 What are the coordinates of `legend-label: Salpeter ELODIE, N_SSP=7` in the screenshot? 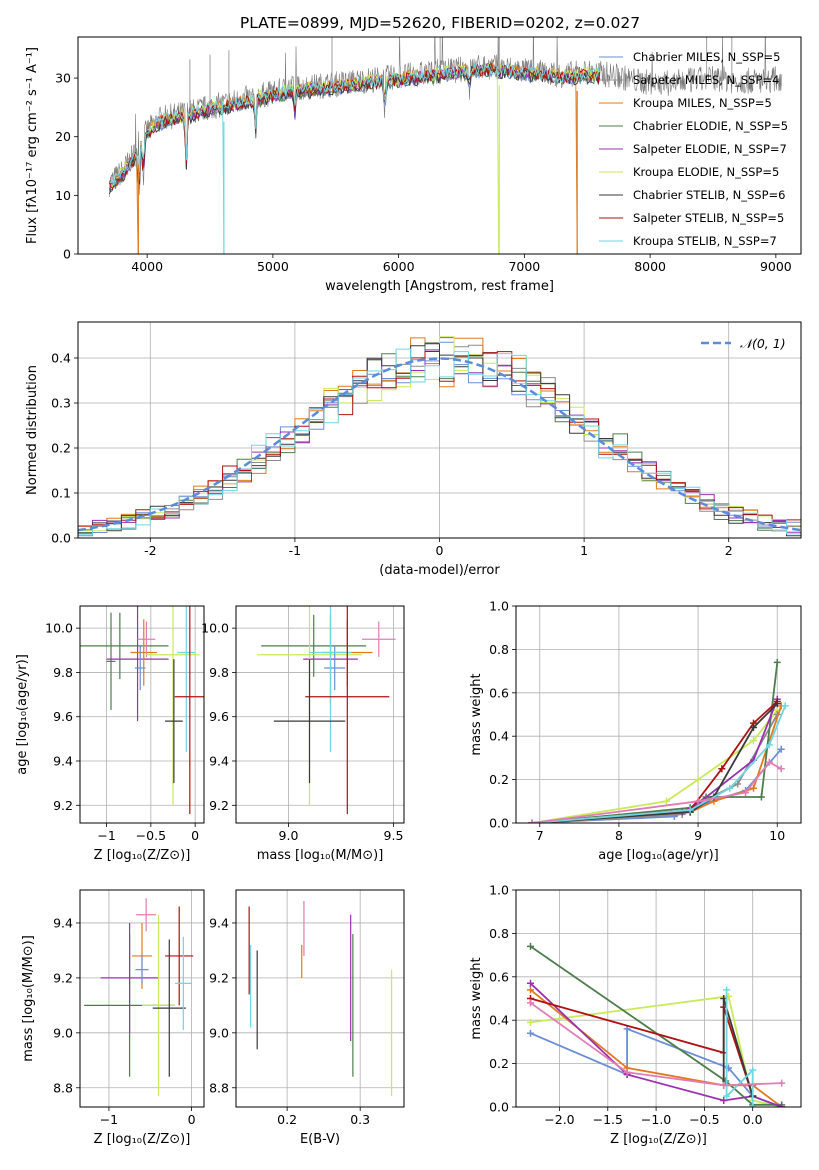 It's located at (710, 149).